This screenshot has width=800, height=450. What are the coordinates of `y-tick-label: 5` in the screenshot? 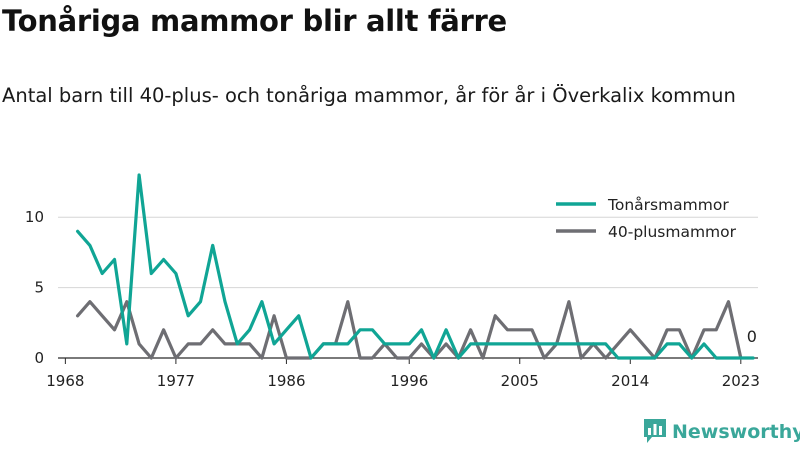 It's located at (39, 288).